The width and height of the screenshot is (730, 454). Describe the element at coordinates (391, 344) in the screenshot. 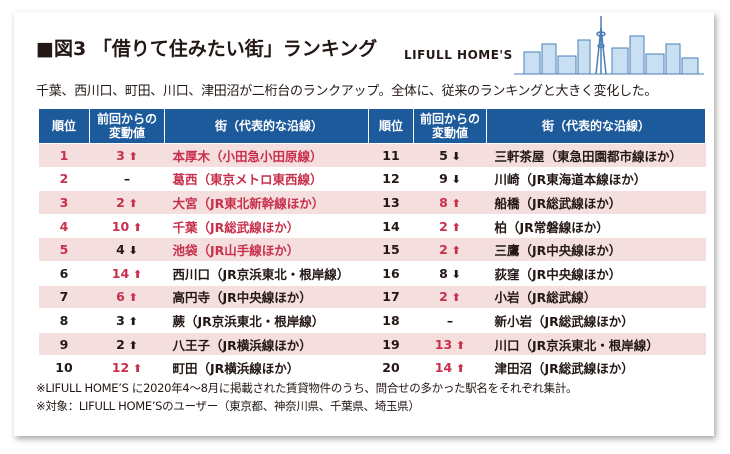

I see `rank: 19` at that location.